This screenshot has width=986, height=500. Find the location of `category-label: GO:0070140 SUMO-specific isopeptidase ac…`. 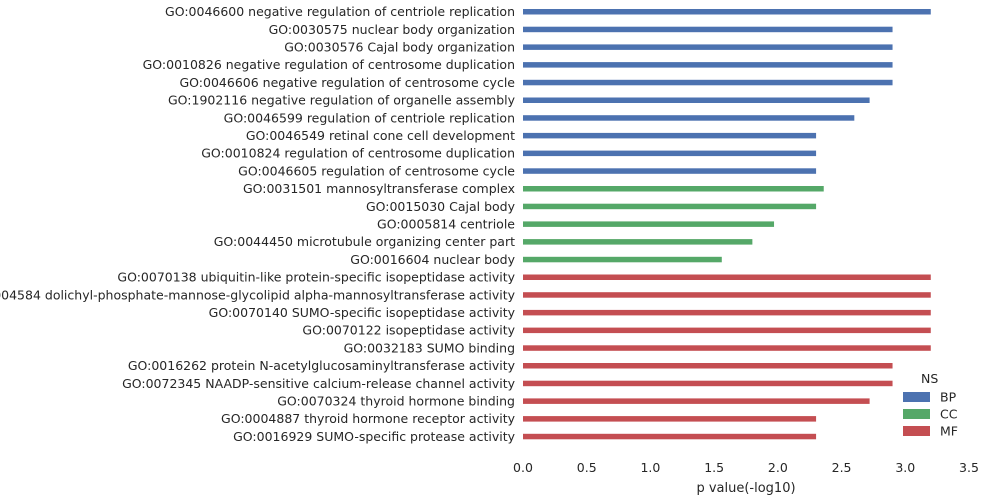

category-label: GO:0070140 SUMO-specific isopeptidase ac… is located at coordinates (362, 312).